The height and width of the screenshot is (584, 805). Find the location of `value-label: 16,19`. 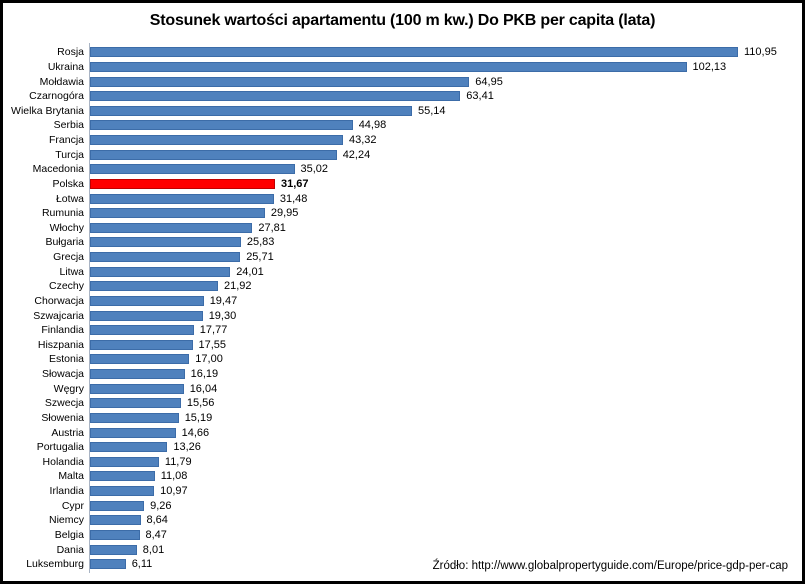

value-label: 16,19 is located at coordinates (204, 374).